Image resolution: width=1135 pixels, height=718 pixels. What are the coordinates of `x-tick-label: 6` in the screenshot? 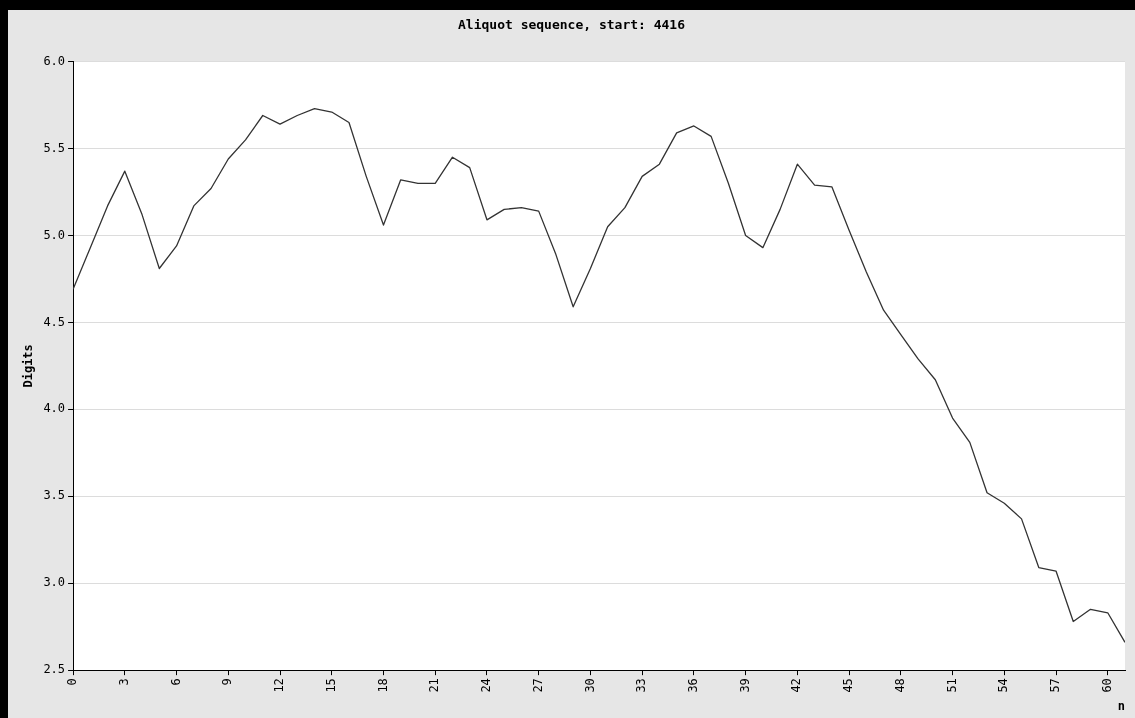 It's located at (175, 682).